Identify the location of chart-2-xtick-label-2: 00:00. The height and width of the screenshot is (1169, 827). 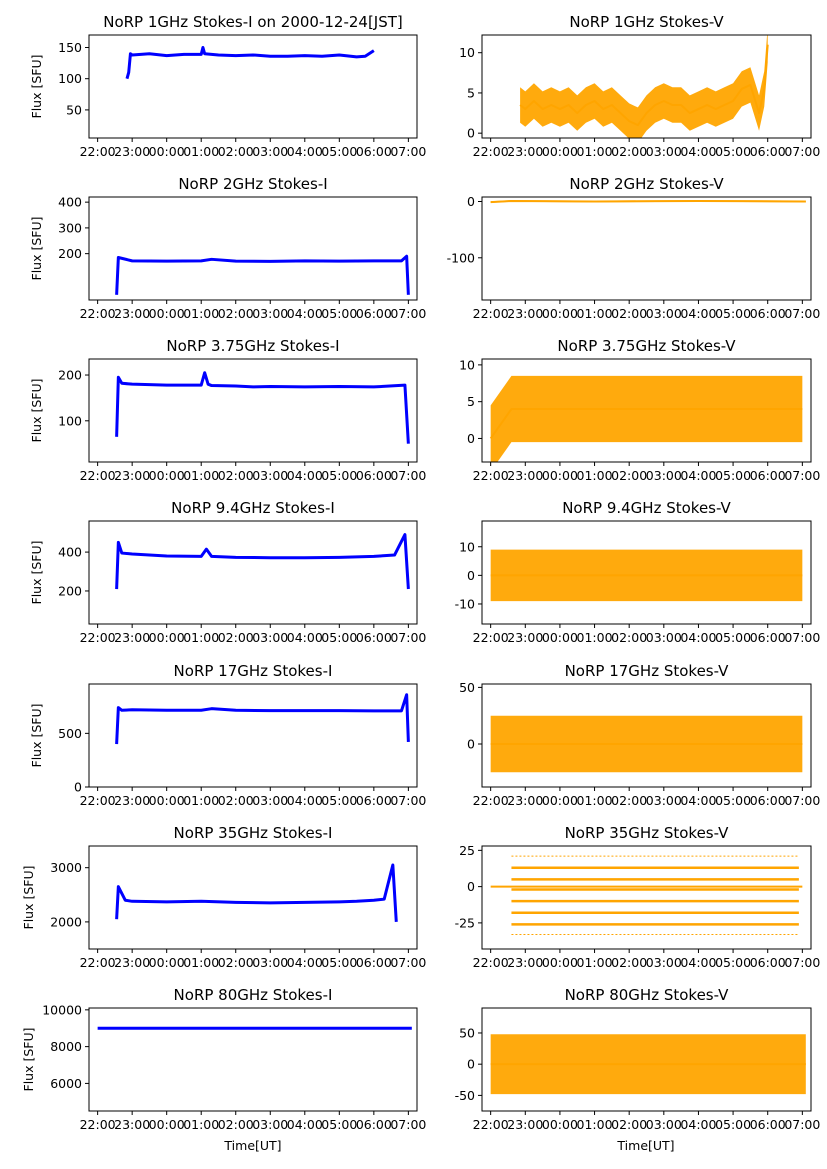
(167, 313).